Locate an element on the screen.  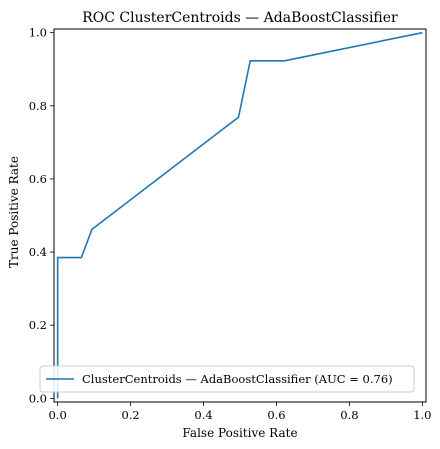
y-tick-label: 0.4 is located at coordinates (38, 252).